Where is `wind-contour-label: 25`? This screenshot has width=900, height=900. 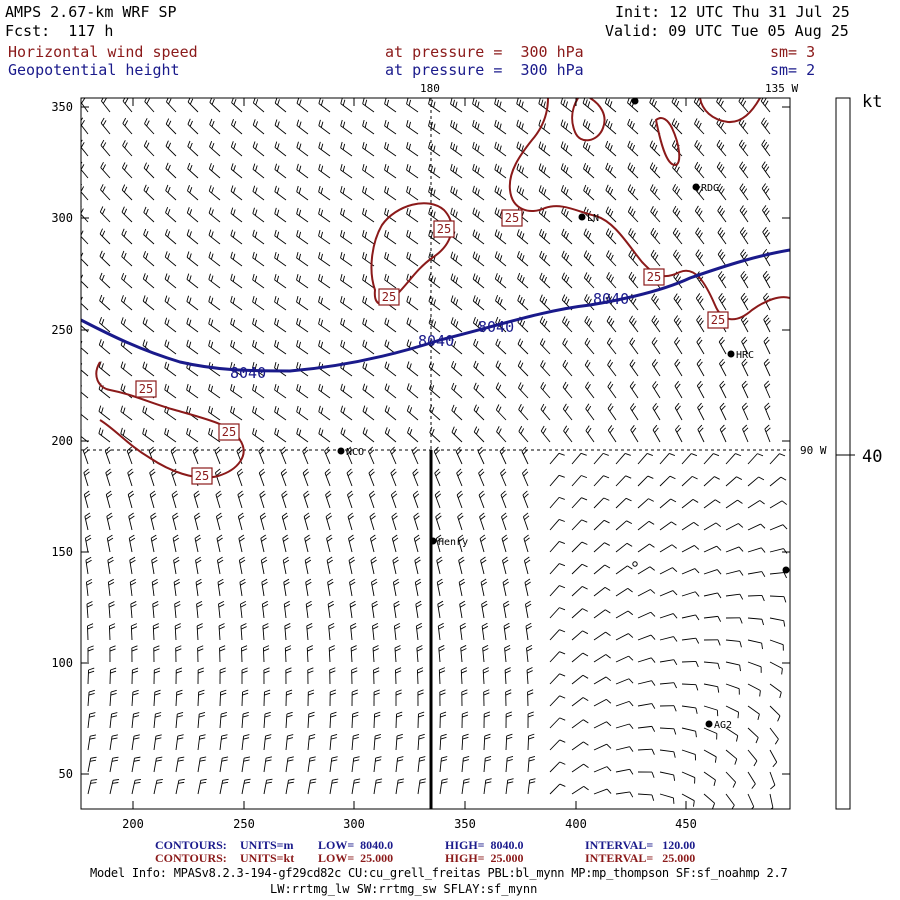 wind-contour-label: 25 is located at coordinates (512, 218).